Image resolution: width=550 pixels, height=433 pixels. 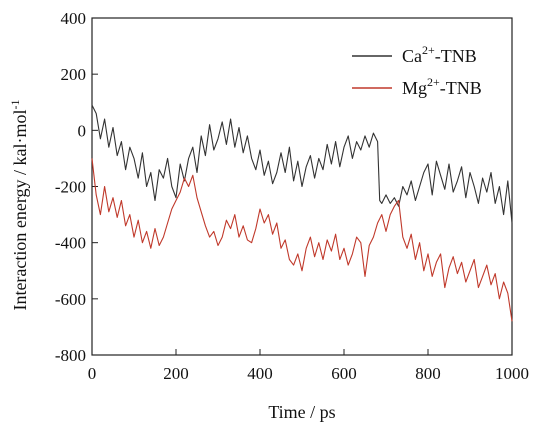 What do you see at coordinates (461, 88) in the screenshot?
I see `legend-label-mg-suffix: -TNB` at bounding box center [461, 88].